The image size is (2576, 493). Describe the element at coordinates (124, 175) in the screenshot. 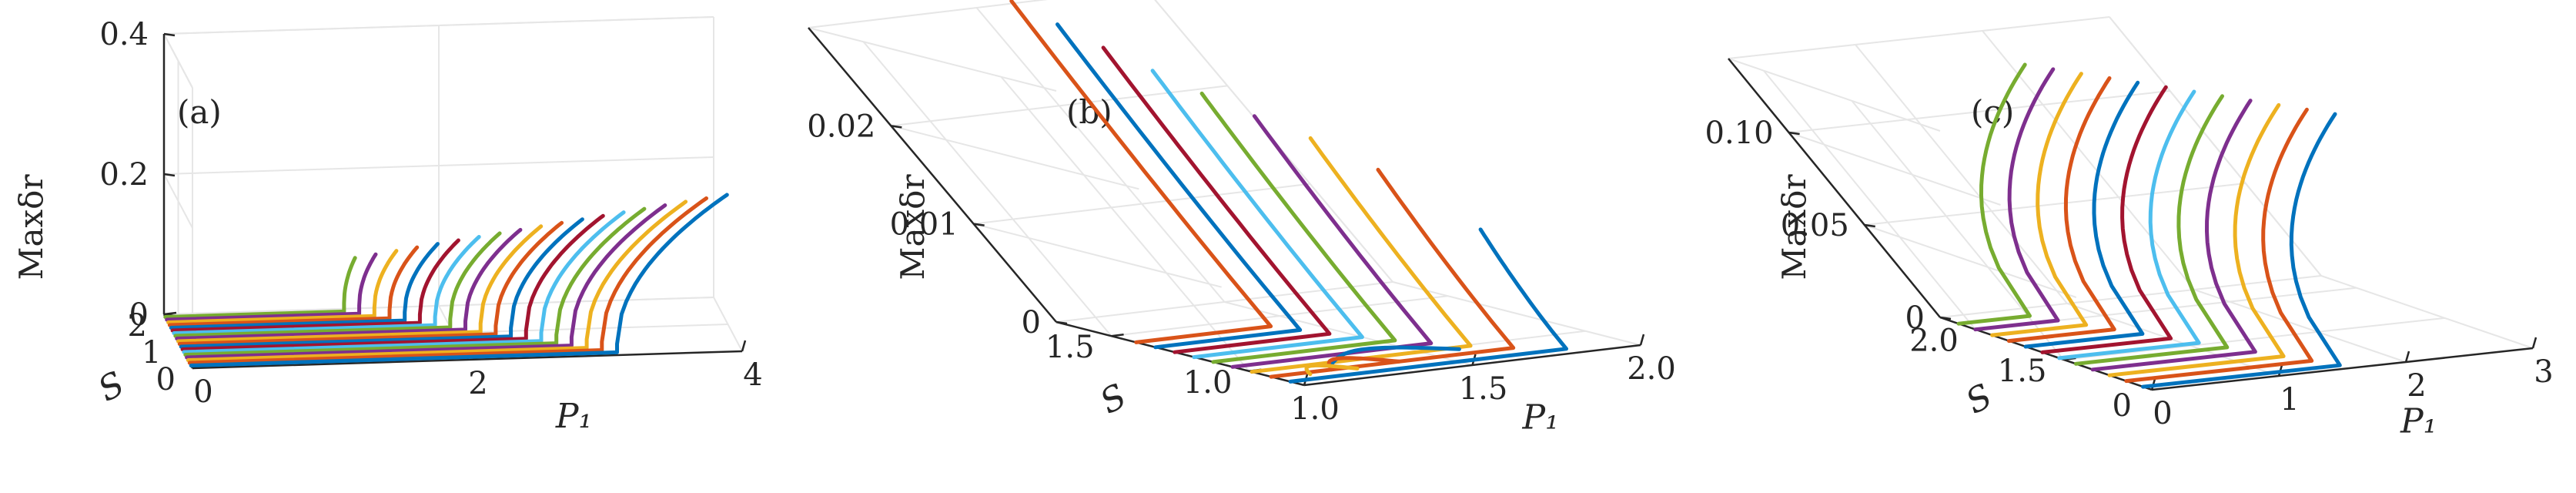

I see `z-tick-label: 0.2` at that location.